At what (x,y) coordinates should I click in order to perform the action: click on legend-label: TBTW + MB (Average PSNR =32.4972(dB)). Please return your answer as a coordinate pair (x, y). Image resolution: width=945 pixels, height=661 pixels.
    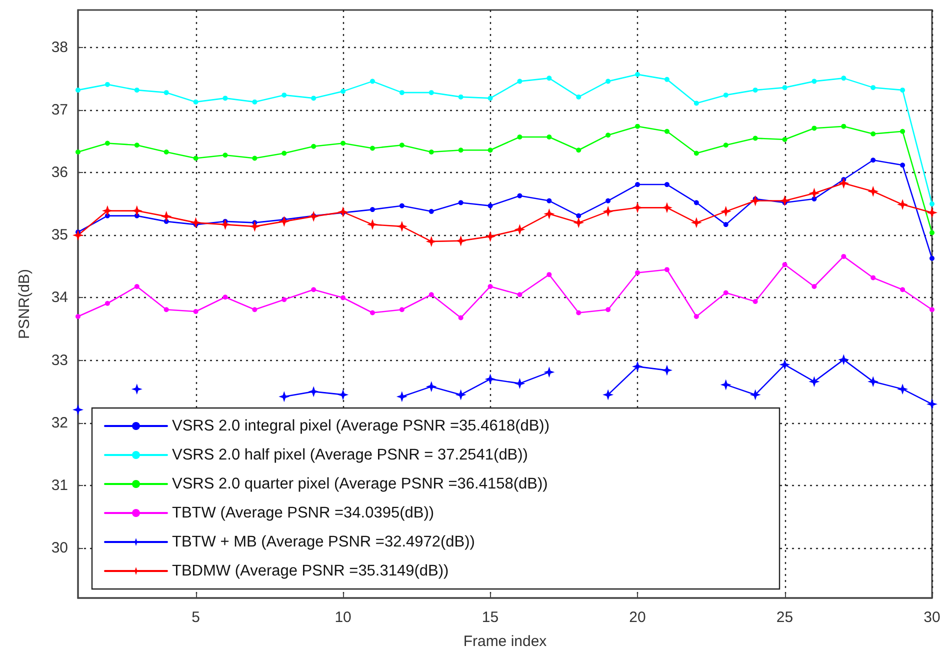
    Looking at the image, I should click on (323, 542).